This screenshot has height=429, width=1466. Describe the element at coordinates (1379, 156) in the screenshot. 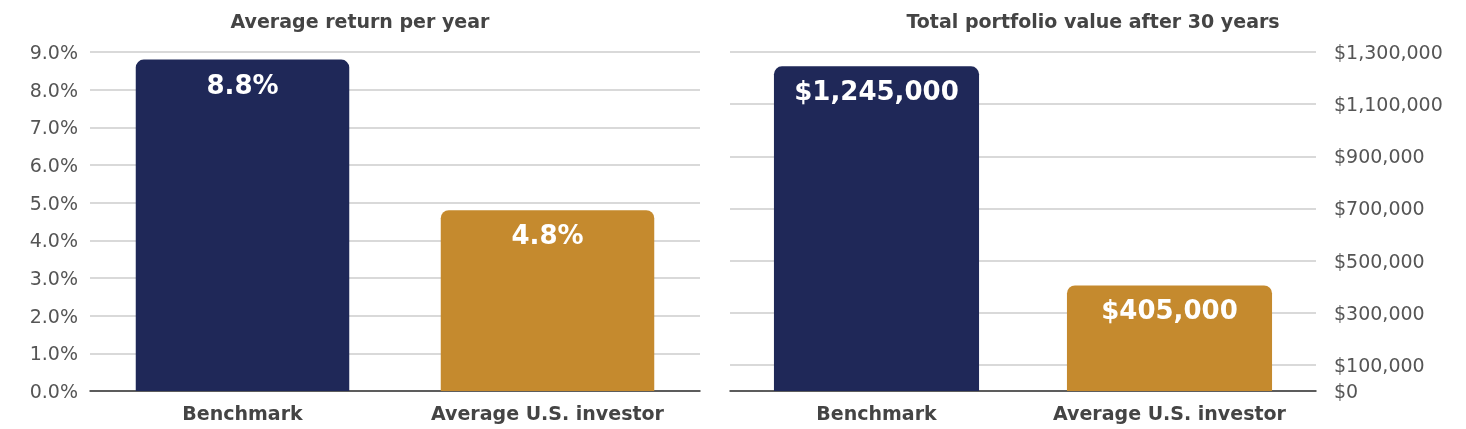

I see `y-tick-label: $900,000` at that location.